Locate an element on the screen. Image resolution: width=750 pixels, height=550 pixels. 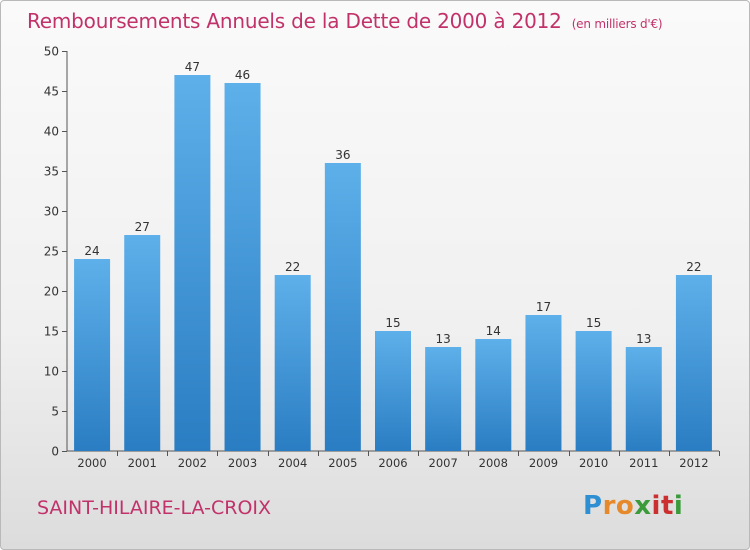
chart-unit: (en milliers d'€) is located at coordinates (617, 24).